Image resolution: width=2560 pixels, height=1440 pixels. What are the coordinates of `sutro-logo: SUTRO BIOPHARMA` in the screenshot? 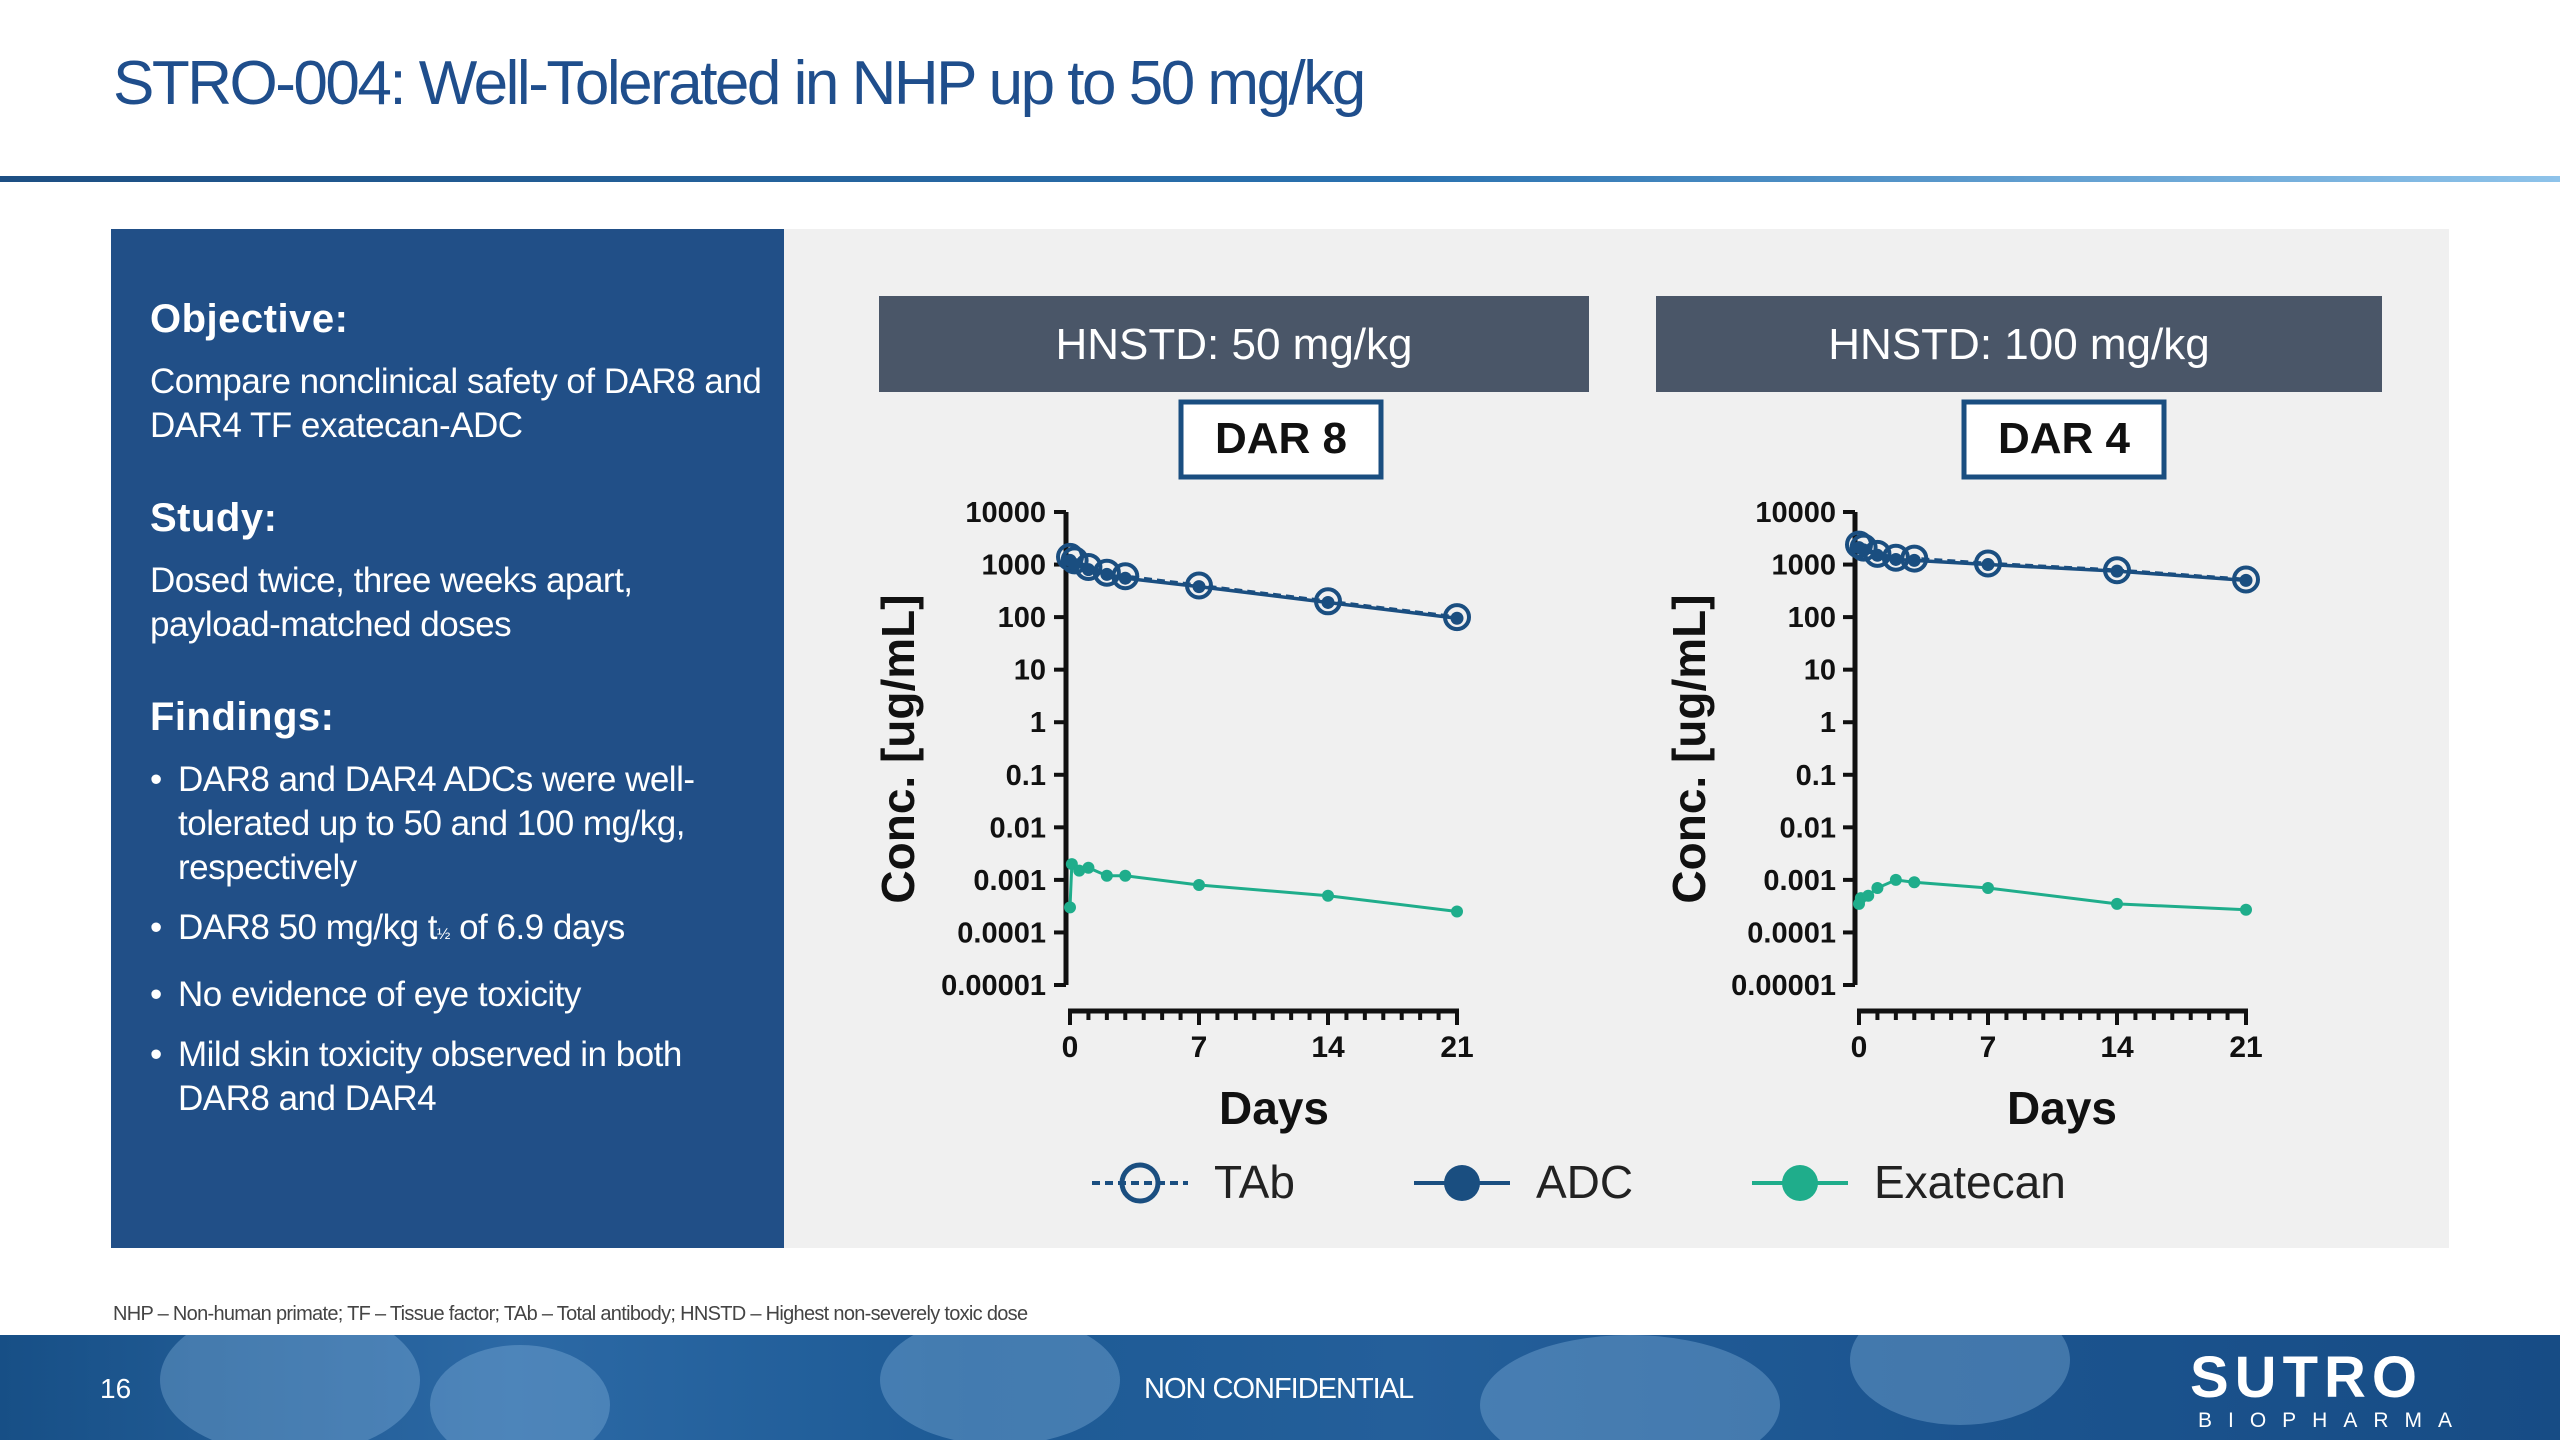 It's located at (2329, 1391).